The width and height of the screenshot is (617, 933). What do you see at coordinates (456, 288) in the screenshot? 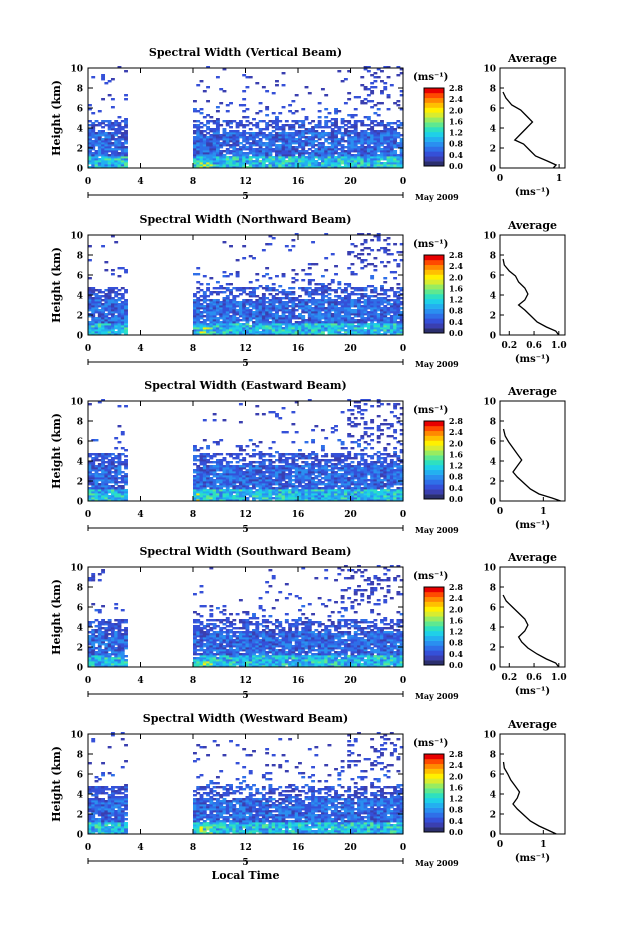
I see `colorbar-tick-label: 1.6` at bounding box center [456, 288].